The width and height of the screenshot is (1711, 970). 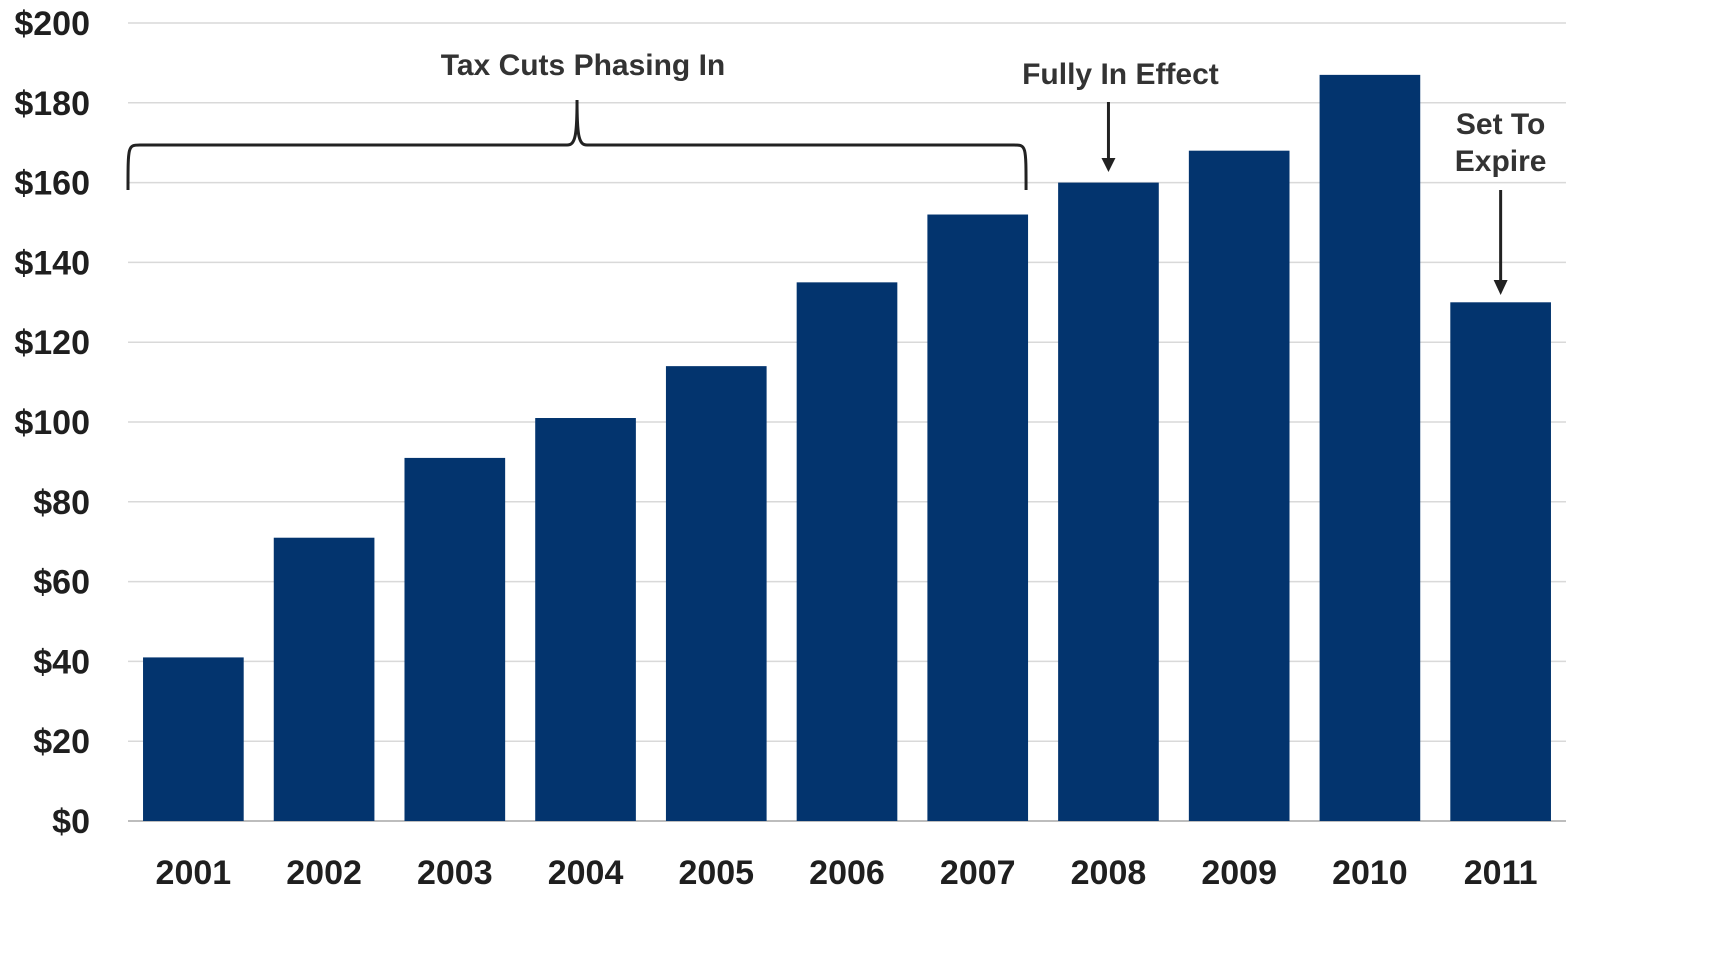 I want to click on bar-2002, so click(x=324, y=679).